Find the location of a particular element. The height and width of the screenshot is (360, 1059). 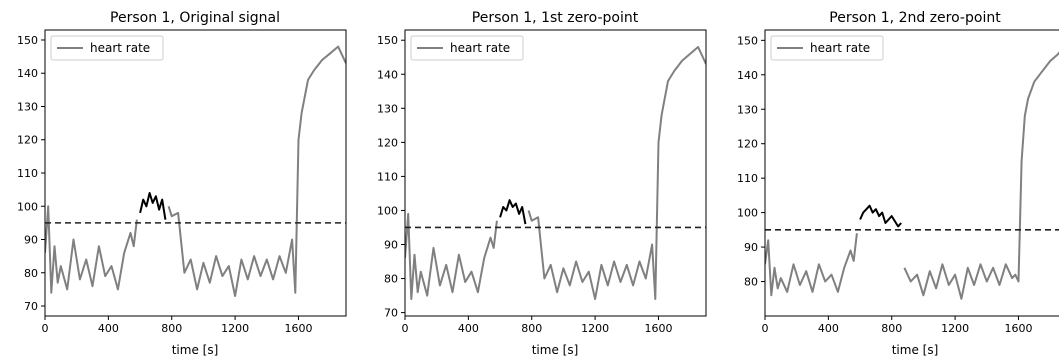

panel-title: Person 1, 2nd zero-point is located at coordinates (915, 18).